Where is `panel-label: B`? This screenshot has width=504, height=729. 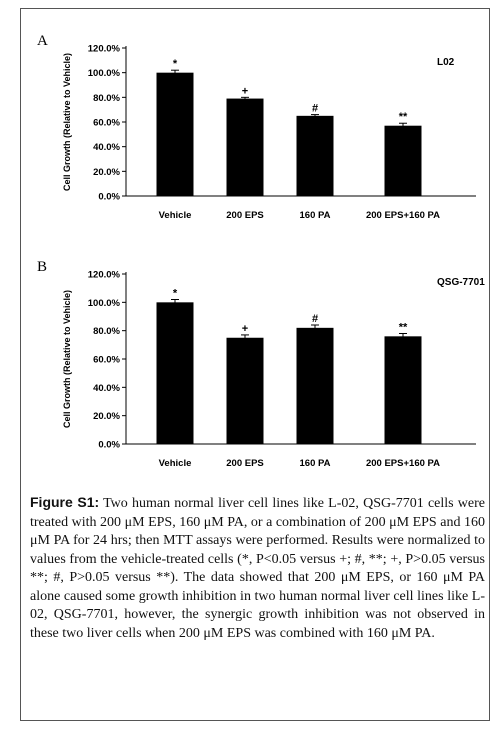 panel-label: B is located at coordinates (42, 267).